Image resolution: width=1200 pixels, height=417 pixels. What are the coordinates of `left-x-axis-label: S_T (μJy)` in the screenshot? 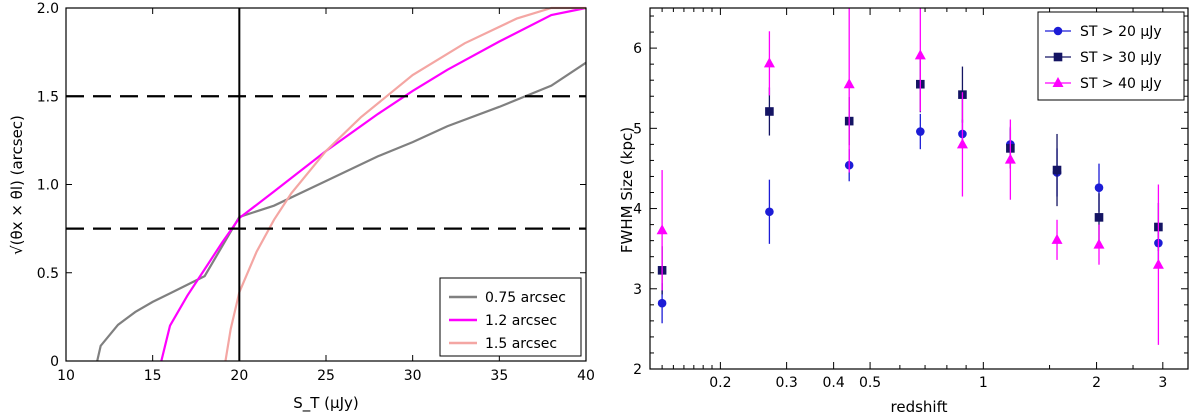 It's located at (326, 403).